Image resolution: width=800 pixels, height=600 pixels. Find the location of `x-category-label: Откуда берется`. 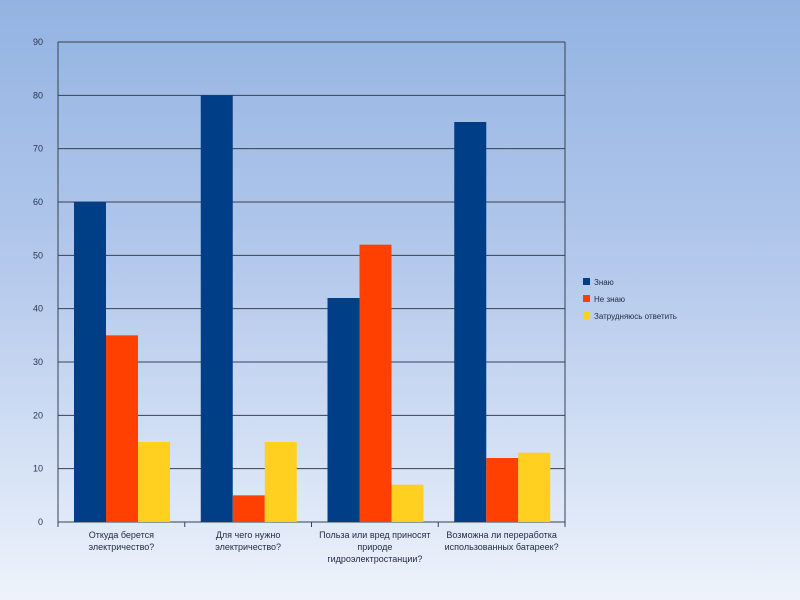

x-category-label: Откуда берется is located at coordinates (121, 535).